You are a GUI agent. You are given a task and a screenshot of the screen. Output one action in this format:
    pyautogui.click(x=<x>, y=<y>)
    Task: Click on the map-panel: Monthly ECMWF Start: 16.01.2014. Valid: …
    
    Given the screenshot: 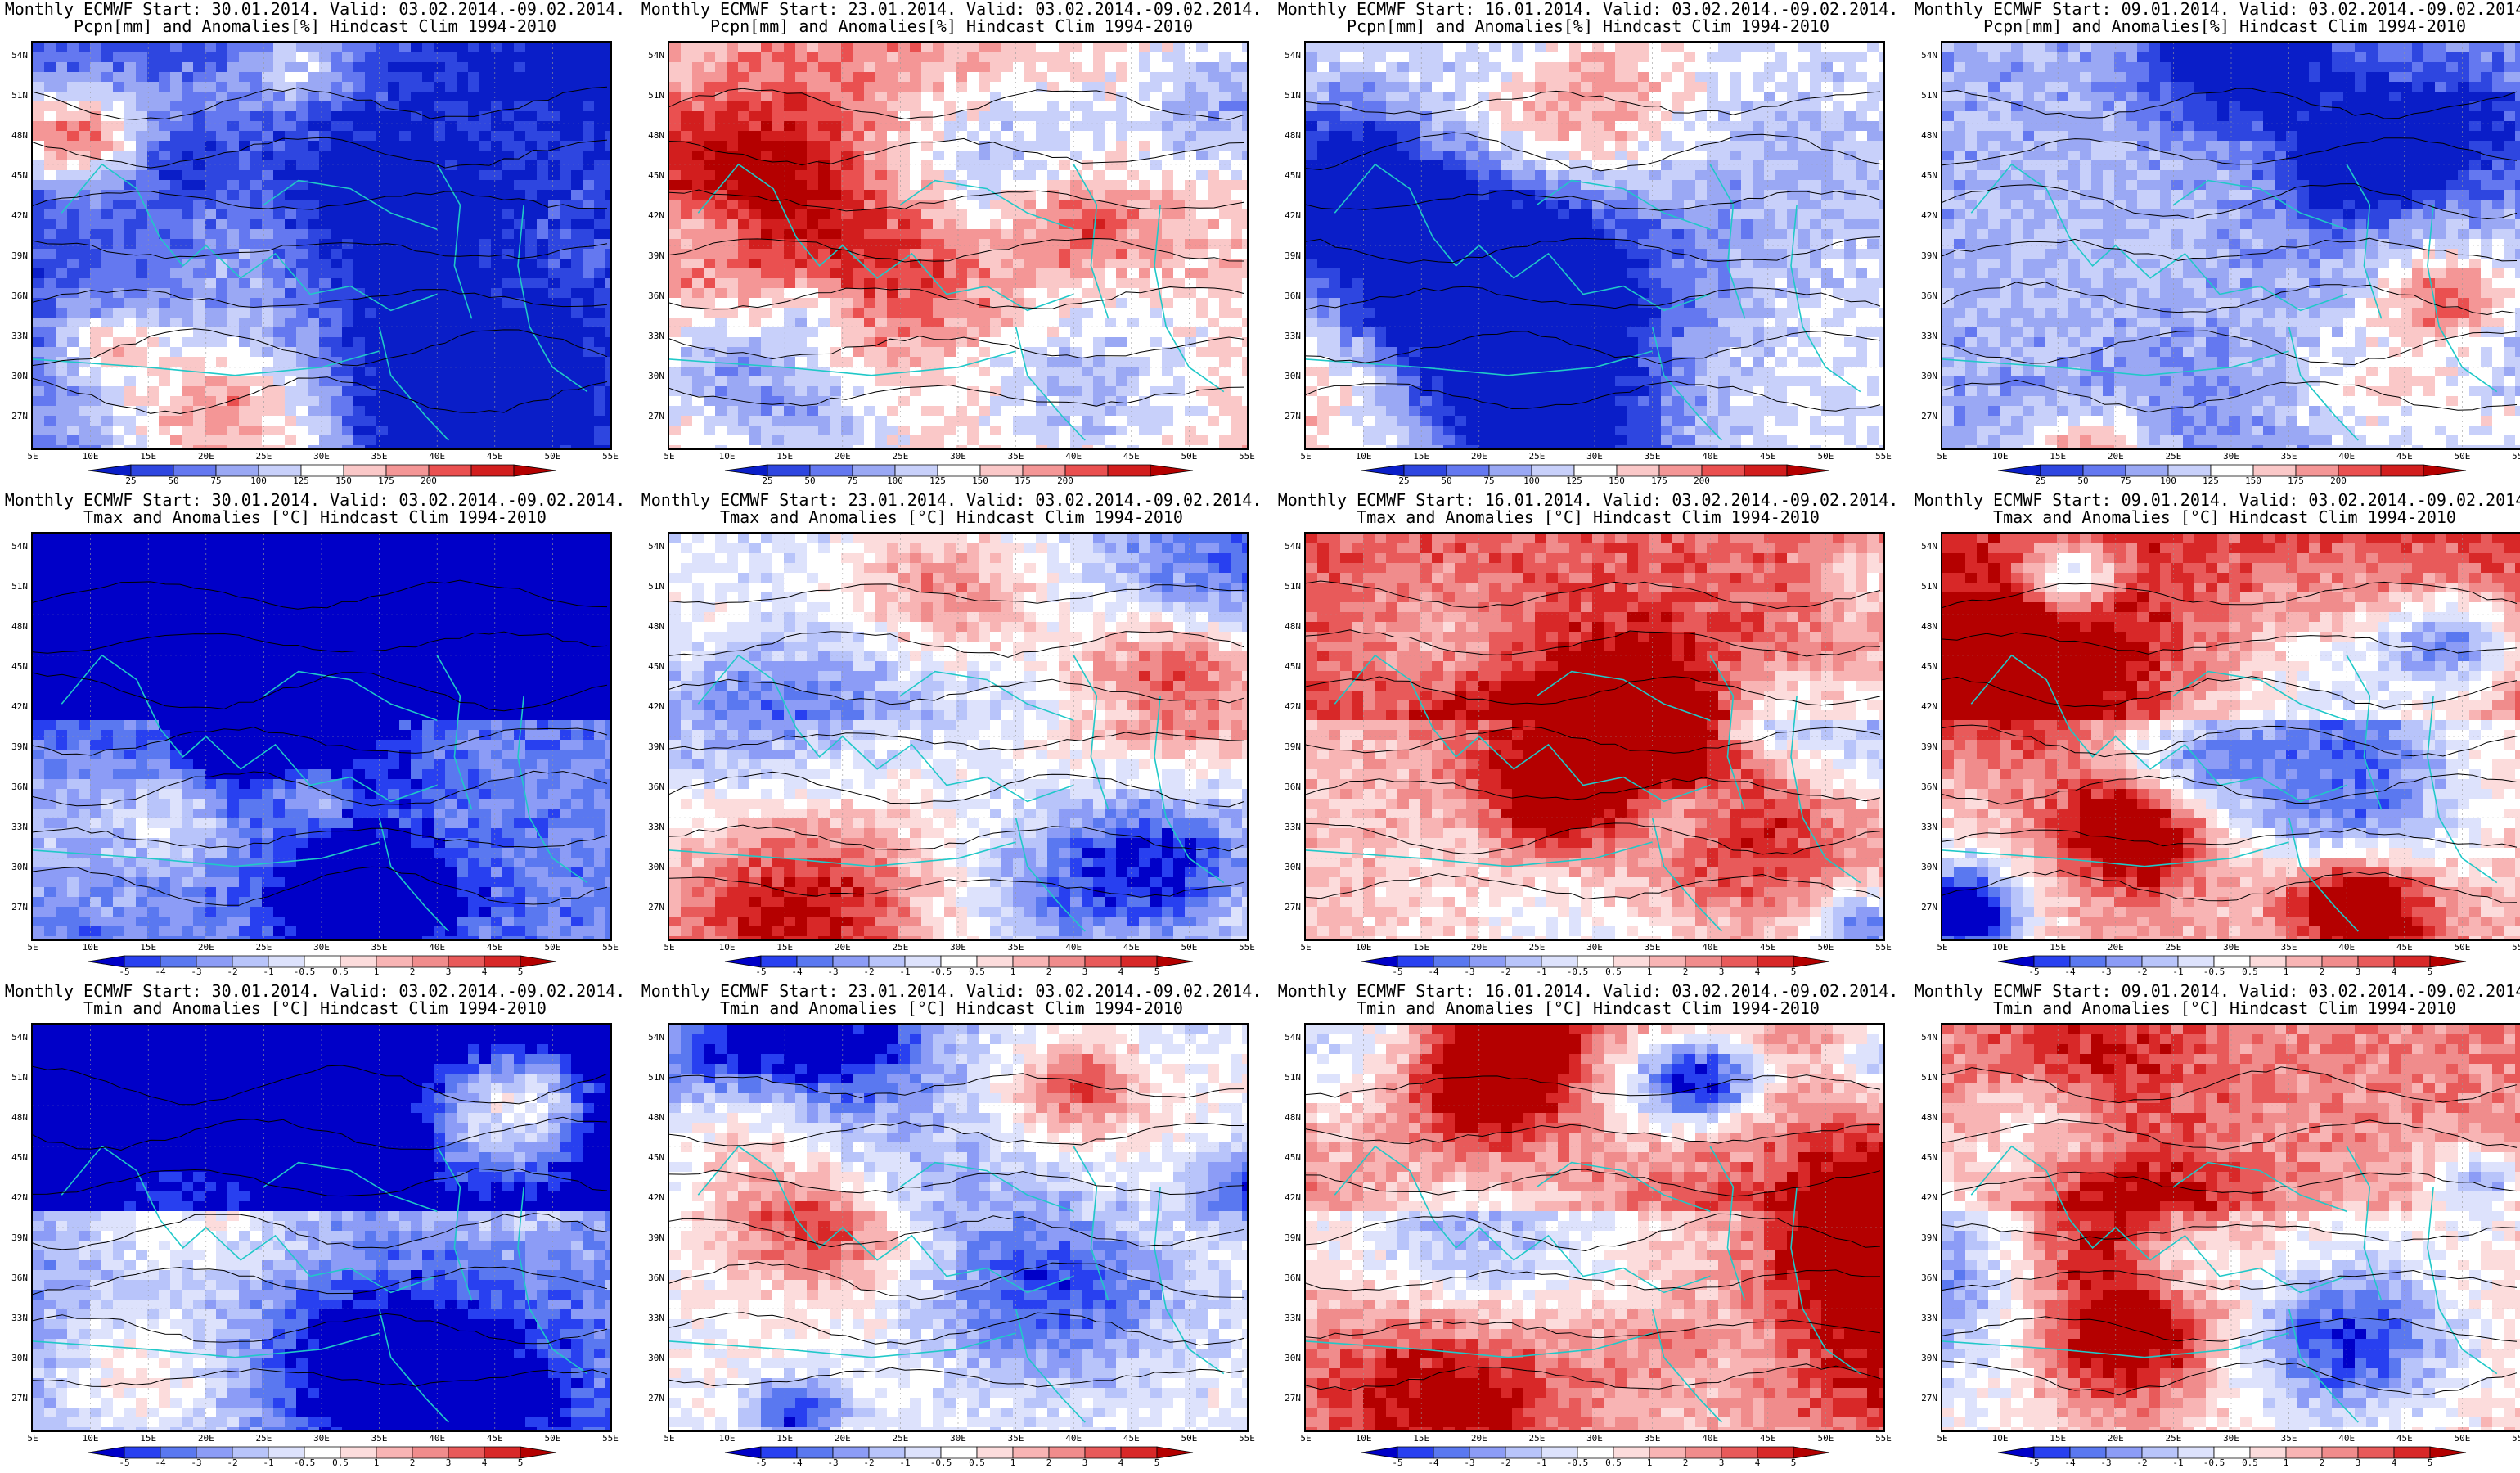 What is the action you would take?
    pyautogui.click(x=1588, y=245)
    